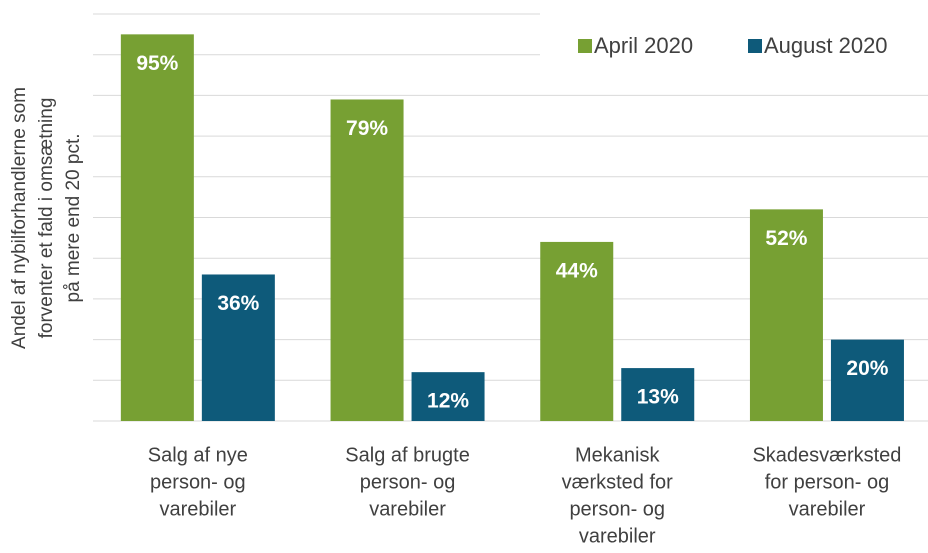 The image size is (928, 553). Describe the element at coordinates (448, 401) in the screenshot. I see `data-label: 12%` at that location.